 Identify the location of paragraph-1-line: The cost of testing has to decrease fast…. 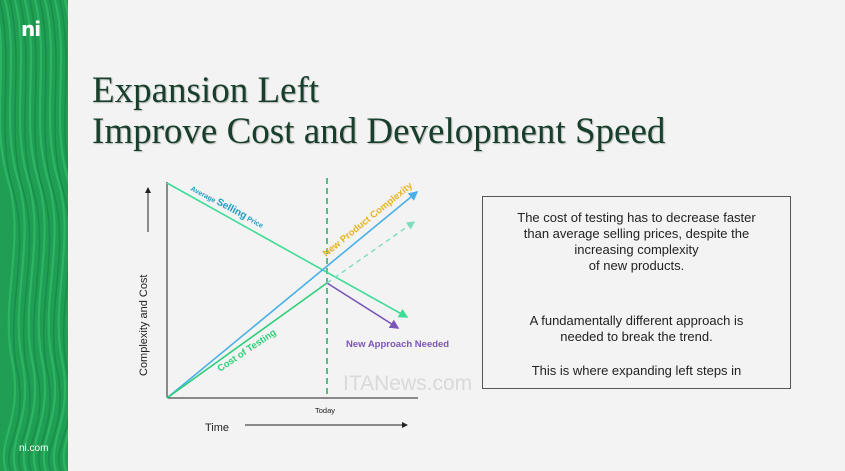
(636, 217).